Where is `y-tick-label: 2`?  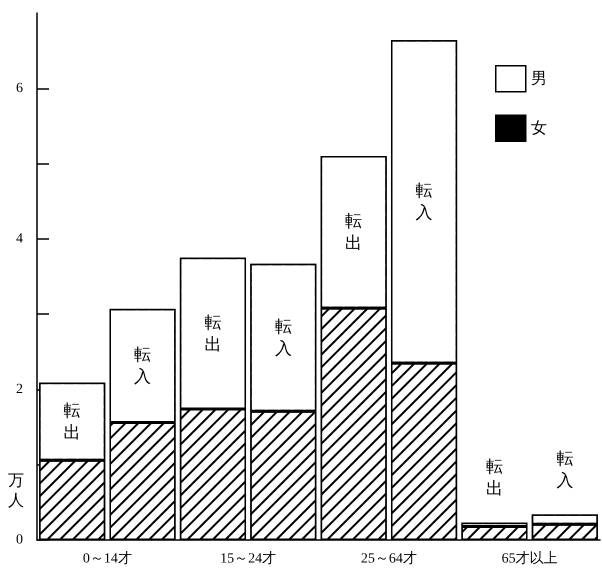
y-tick-label: 2 is located at coordinates (19, 389).